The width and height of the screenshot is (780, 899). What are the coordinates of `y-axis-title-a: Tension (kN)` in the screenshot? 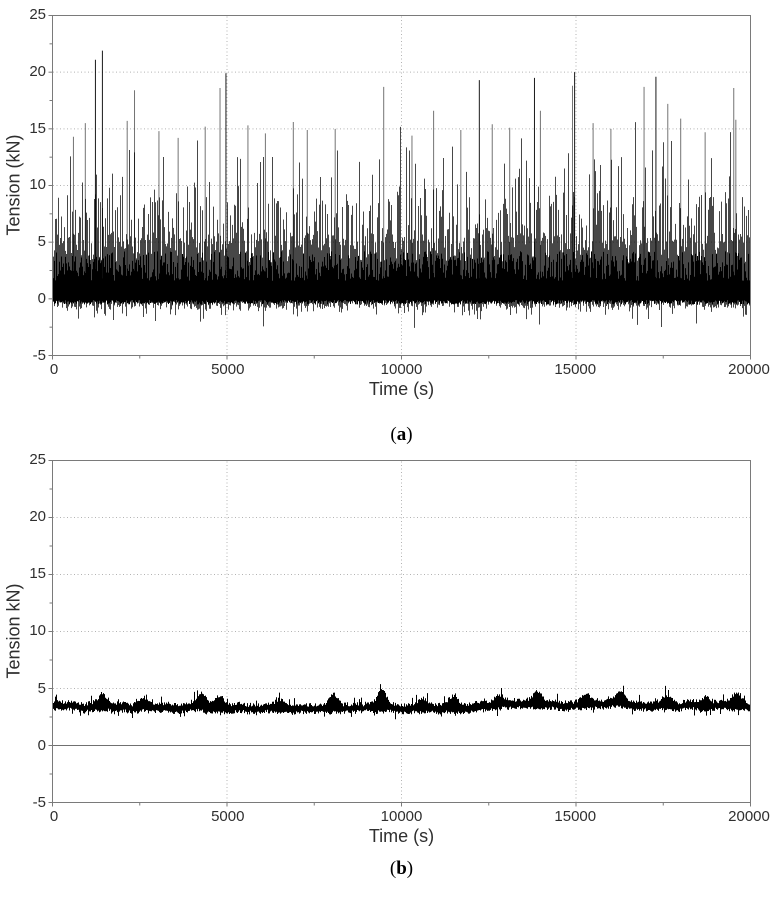 It's located at (13, 185).